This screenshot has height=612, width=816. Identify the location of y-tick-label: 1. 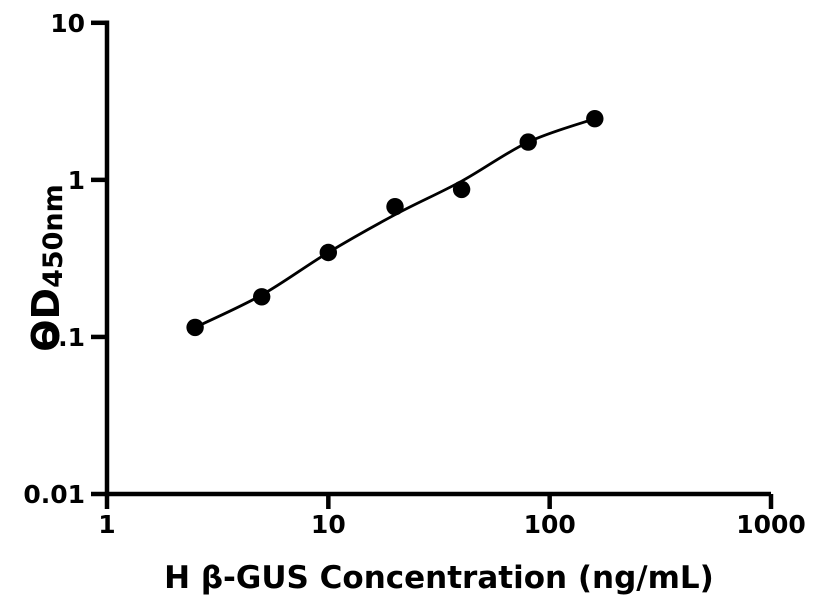
(76, 180).